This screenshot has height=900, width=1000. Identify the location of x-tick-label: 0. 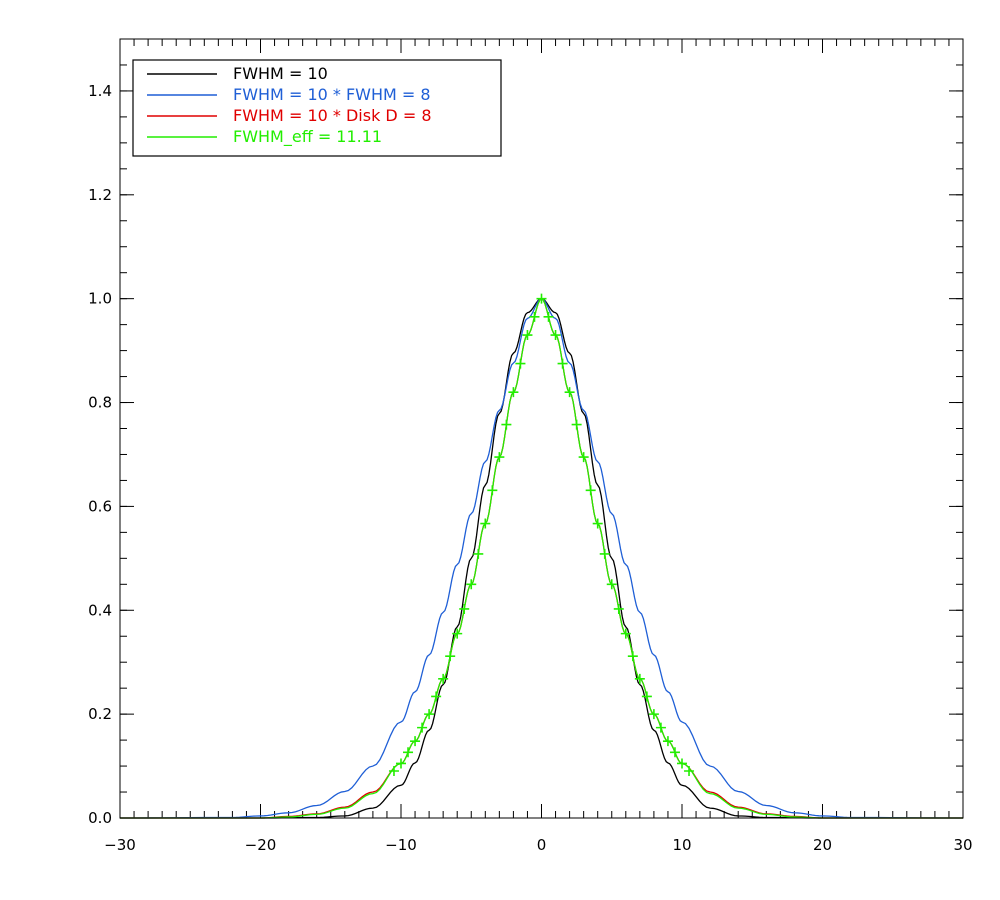
(542, 845).